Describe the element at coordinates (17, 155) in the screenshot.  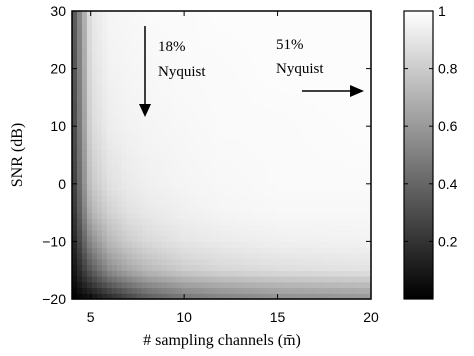
I see `y-axis-label: SNR (dB)` at that location.